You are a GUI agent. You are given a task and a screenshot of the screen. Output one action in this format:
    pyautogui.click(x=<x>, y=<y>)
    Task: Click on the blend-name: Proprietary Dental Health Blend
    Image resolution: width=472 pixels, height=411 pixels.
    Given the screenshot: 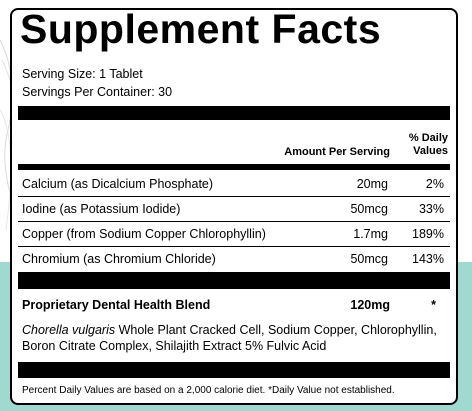 What is the action you would take?
    pyautogui.click(x=116, y=305)
    